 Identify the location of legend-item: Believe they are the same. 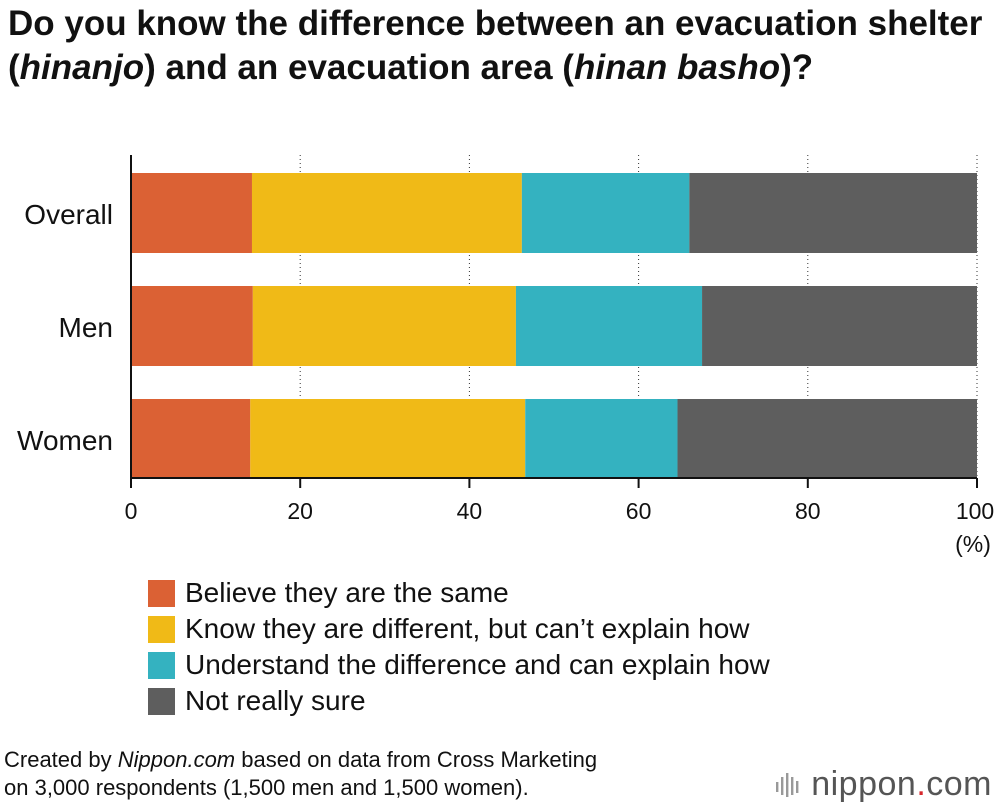
(459, 593).